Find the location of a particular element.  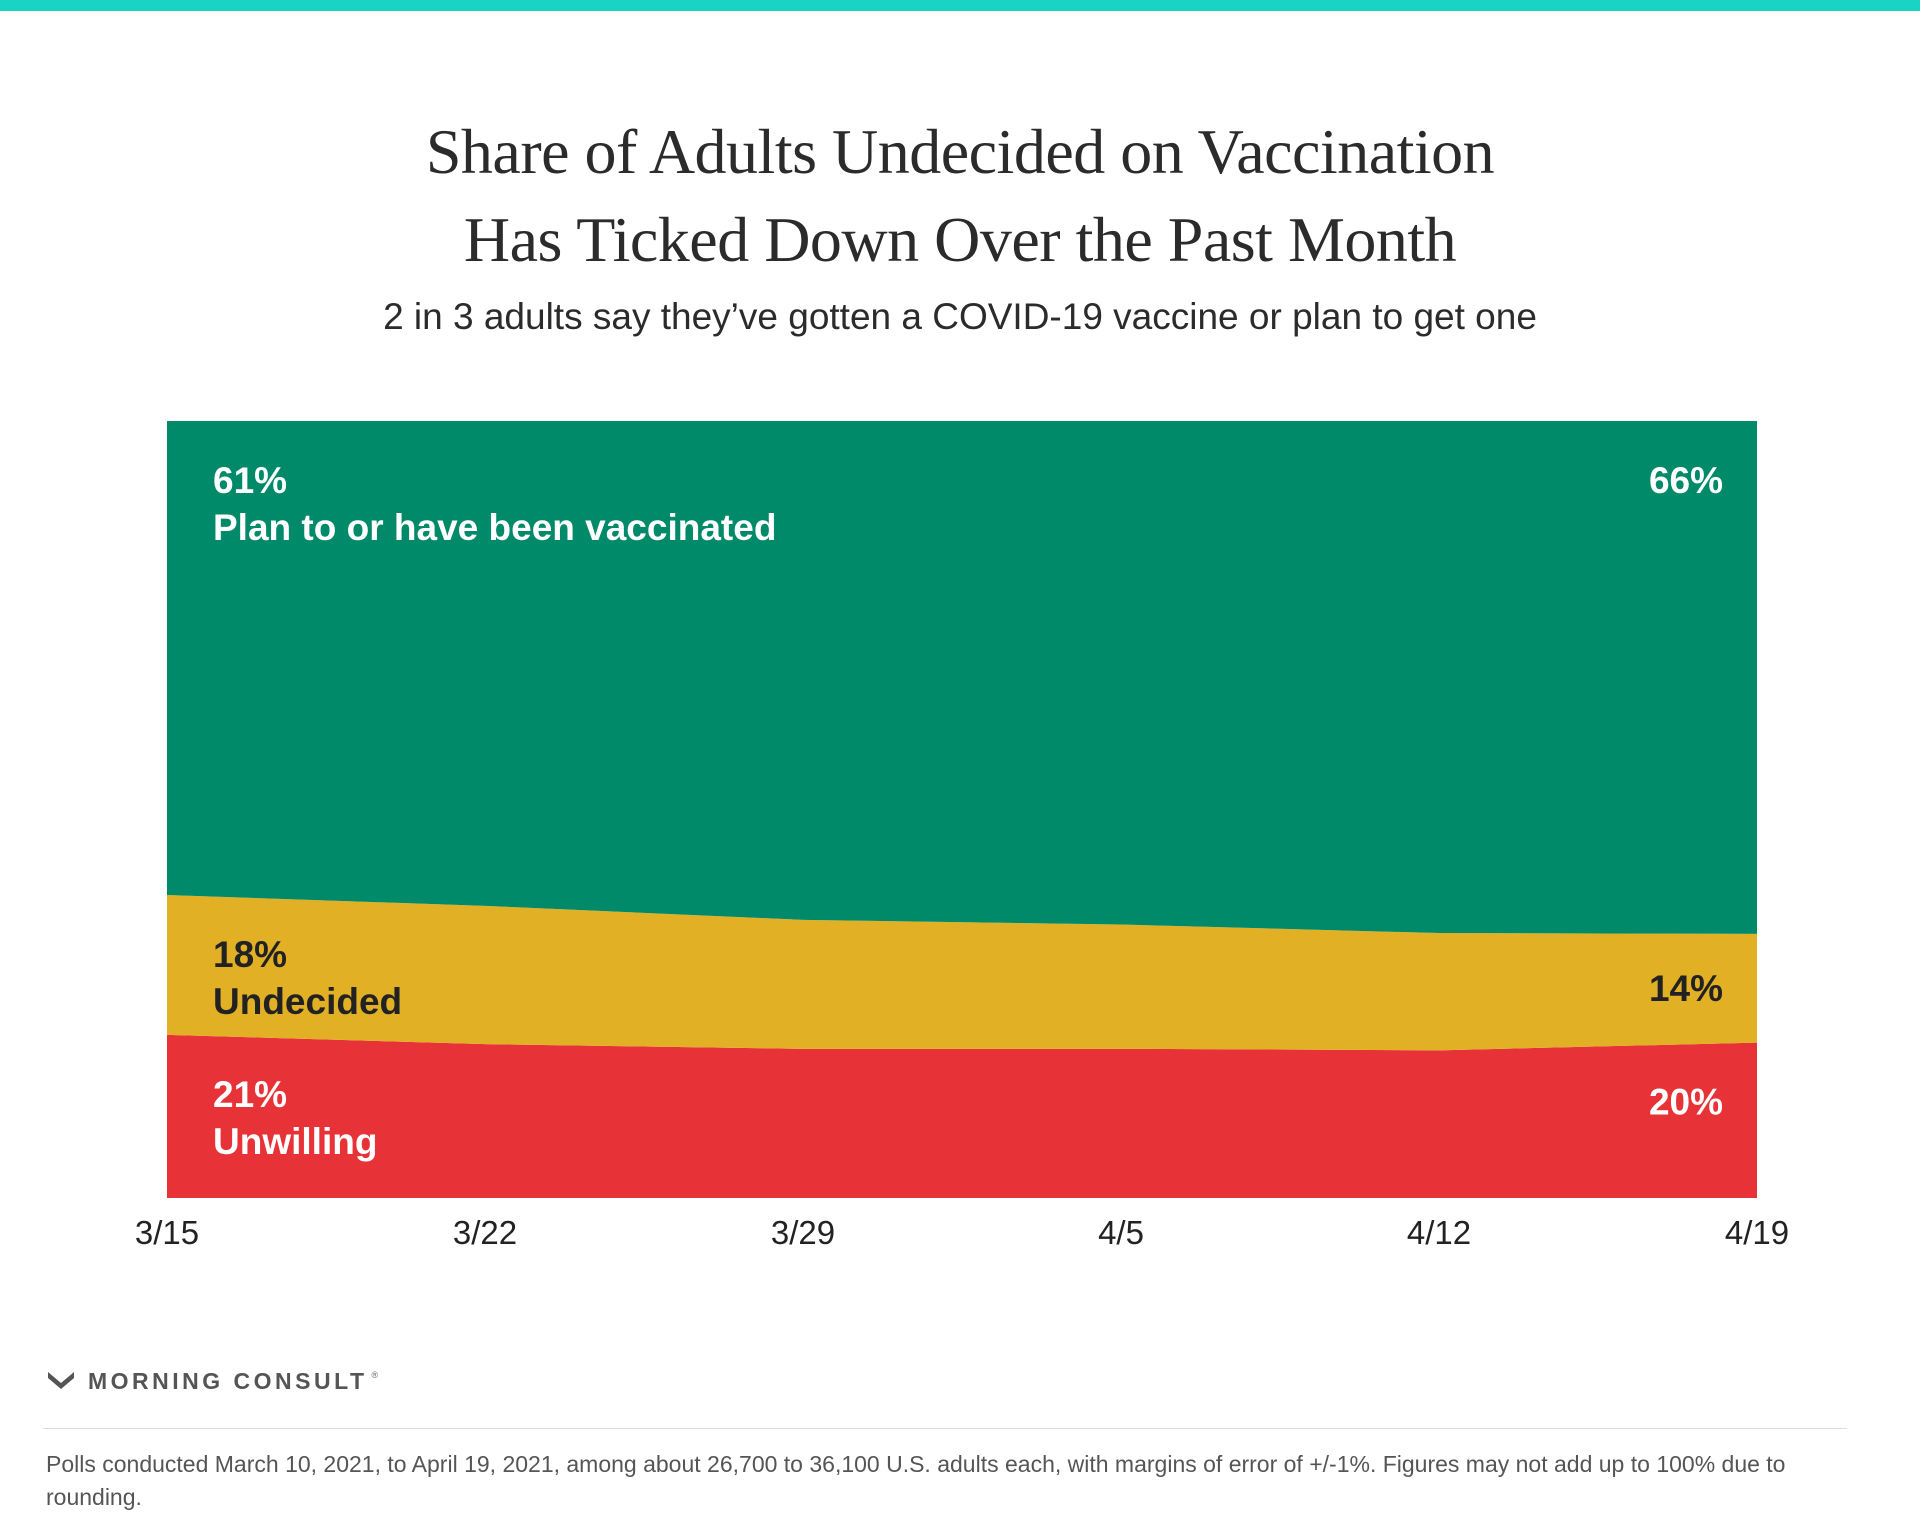

end-value-undecided: 14% is located at coordinates (1686, 988).